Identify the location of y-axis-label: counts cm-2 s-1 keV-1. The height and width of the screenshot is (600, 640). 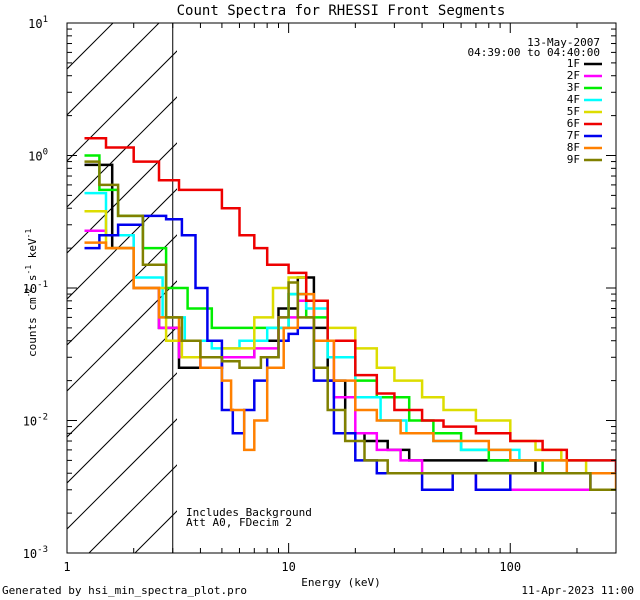
(31, 293).